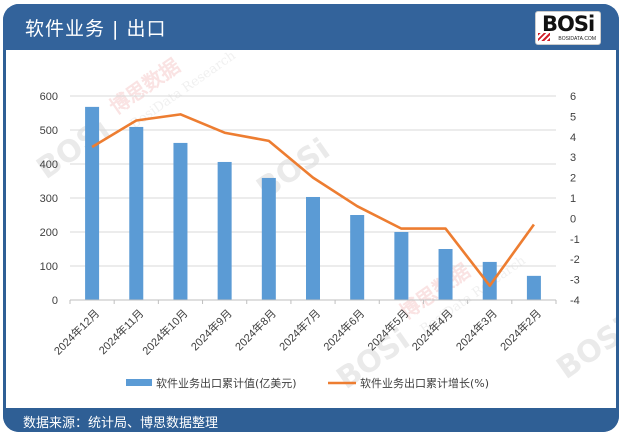  Describe the element at coordinates (211, 329) in the screenshot. I see `x-axis-label: 2024年9月` at that location.